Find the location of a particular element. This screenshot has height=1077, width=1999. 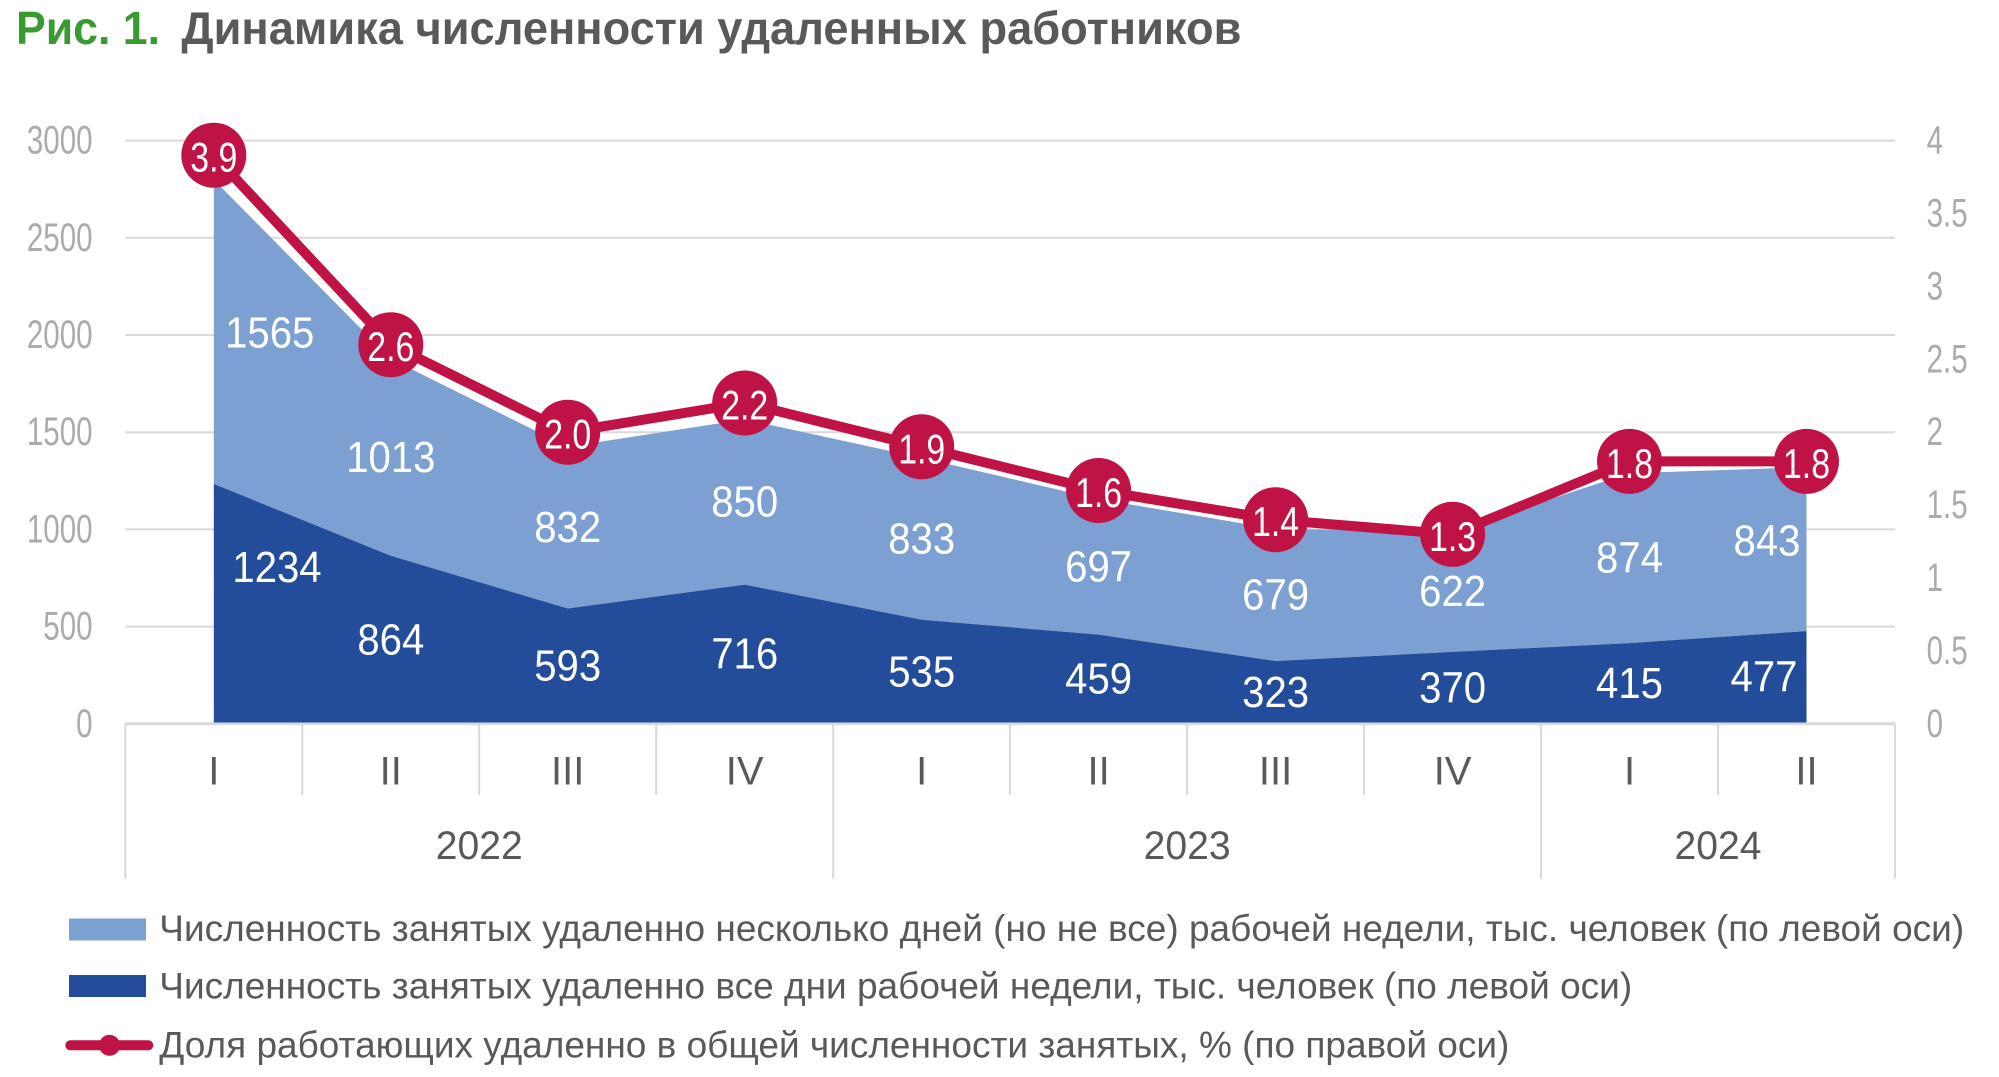

svg-text: Рис. 1. is located at coordinates (88, 28).